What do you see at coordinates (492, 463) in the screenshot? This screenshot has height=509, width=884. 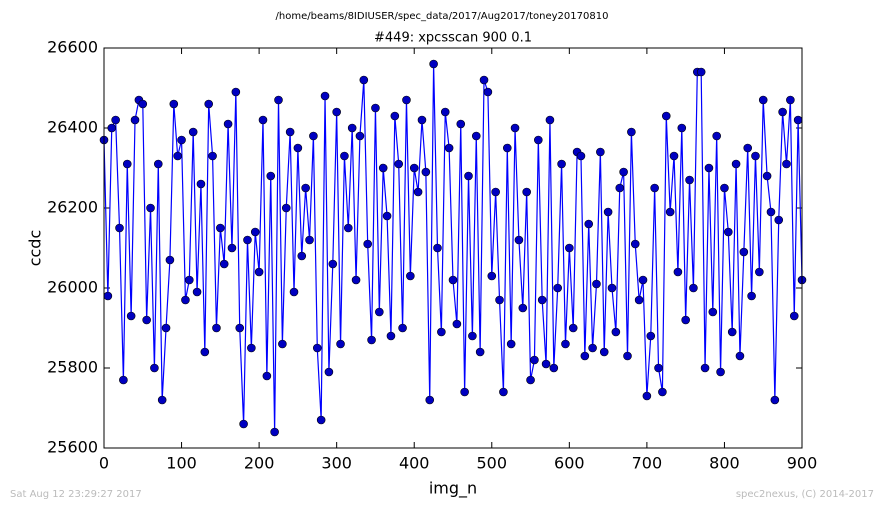 I see `x-tick-label: 500` at bounding box center [492, 463].